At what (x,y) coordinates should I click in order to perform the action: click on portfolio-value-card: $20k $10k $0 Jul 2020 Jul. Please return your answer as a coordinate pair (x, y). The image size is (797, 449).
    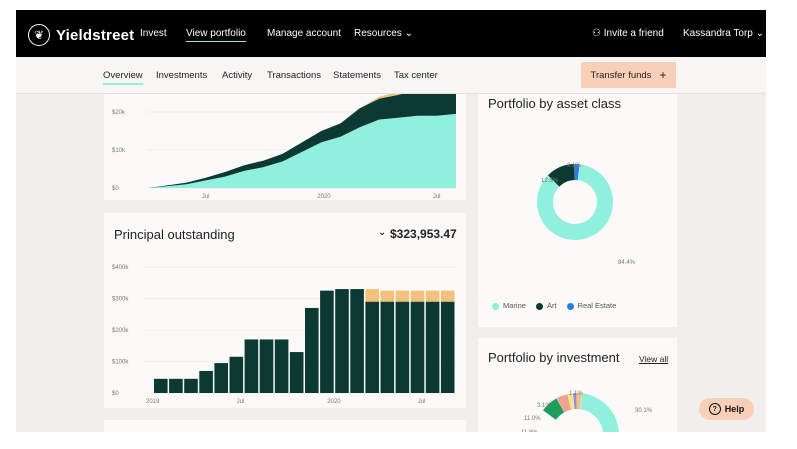
    Looking at the image, I should click on (285, 138).